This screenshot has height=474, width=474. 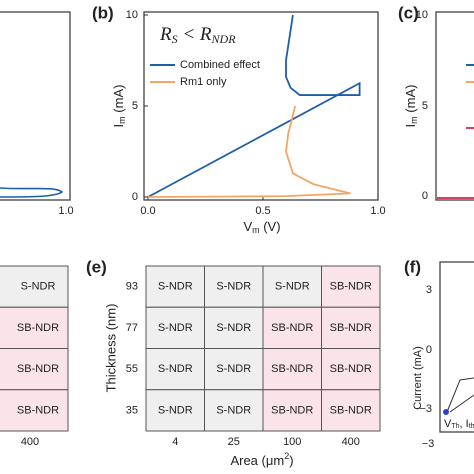 I want to click on panel-label: (f), so click(x=412, y=266).